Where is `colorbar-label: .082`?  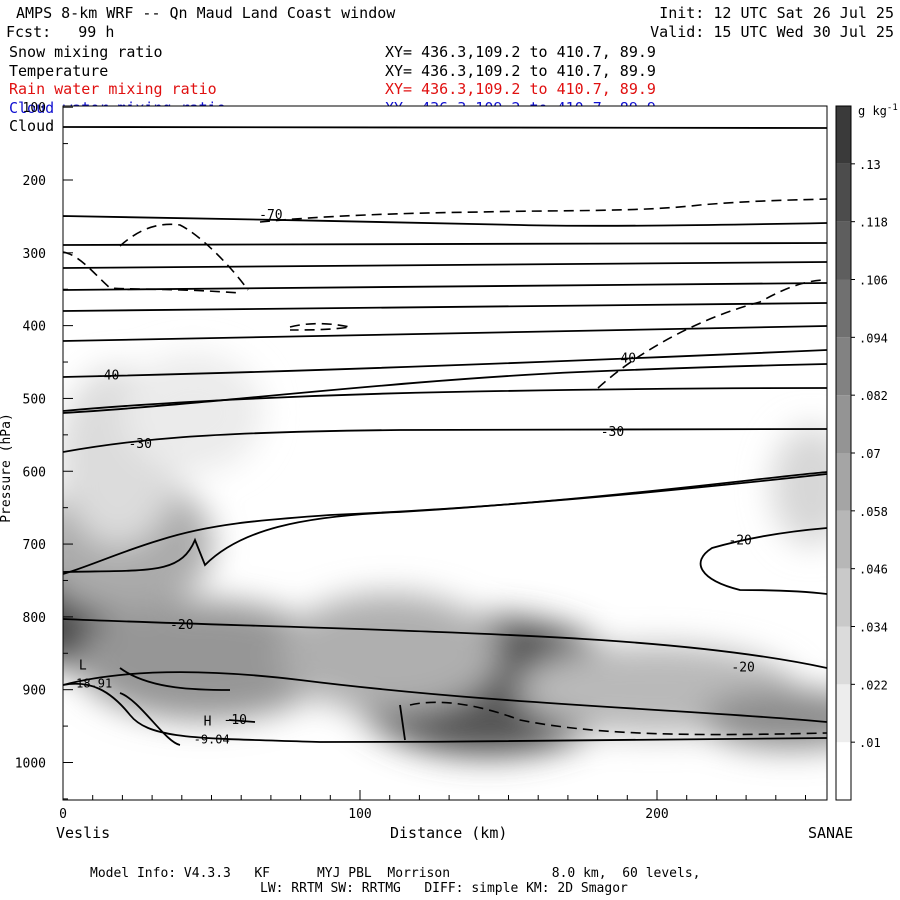
colorbar-label: .082 is located at coordinates (873, 396).